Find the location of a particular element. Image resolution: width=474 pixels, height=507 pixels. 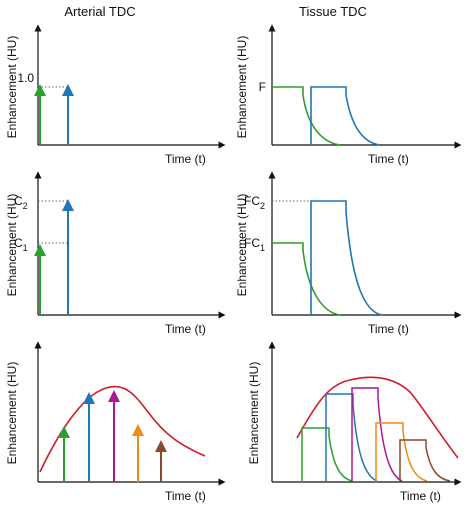

brown-tissue-curve is located at coordinates (425, 460).